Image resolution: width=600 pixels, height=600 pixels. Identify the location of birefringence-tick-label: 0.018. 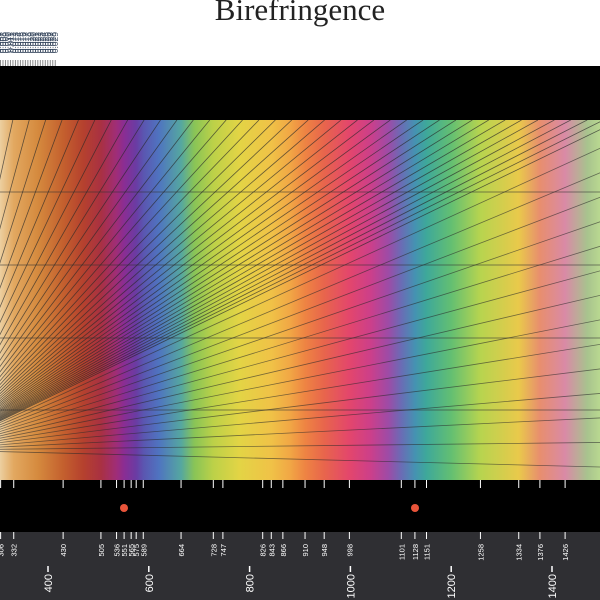
(28, 43).